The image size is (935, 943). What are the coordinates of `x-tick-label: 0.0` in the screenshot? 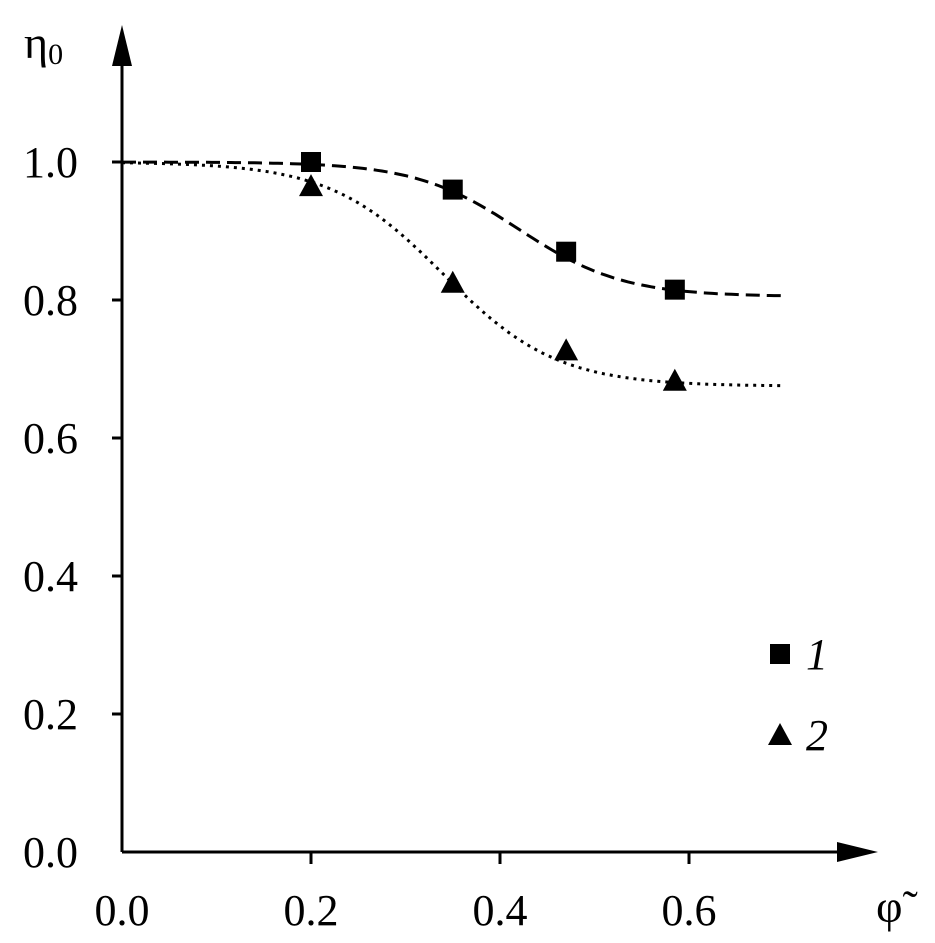 It's located at (122, 910).